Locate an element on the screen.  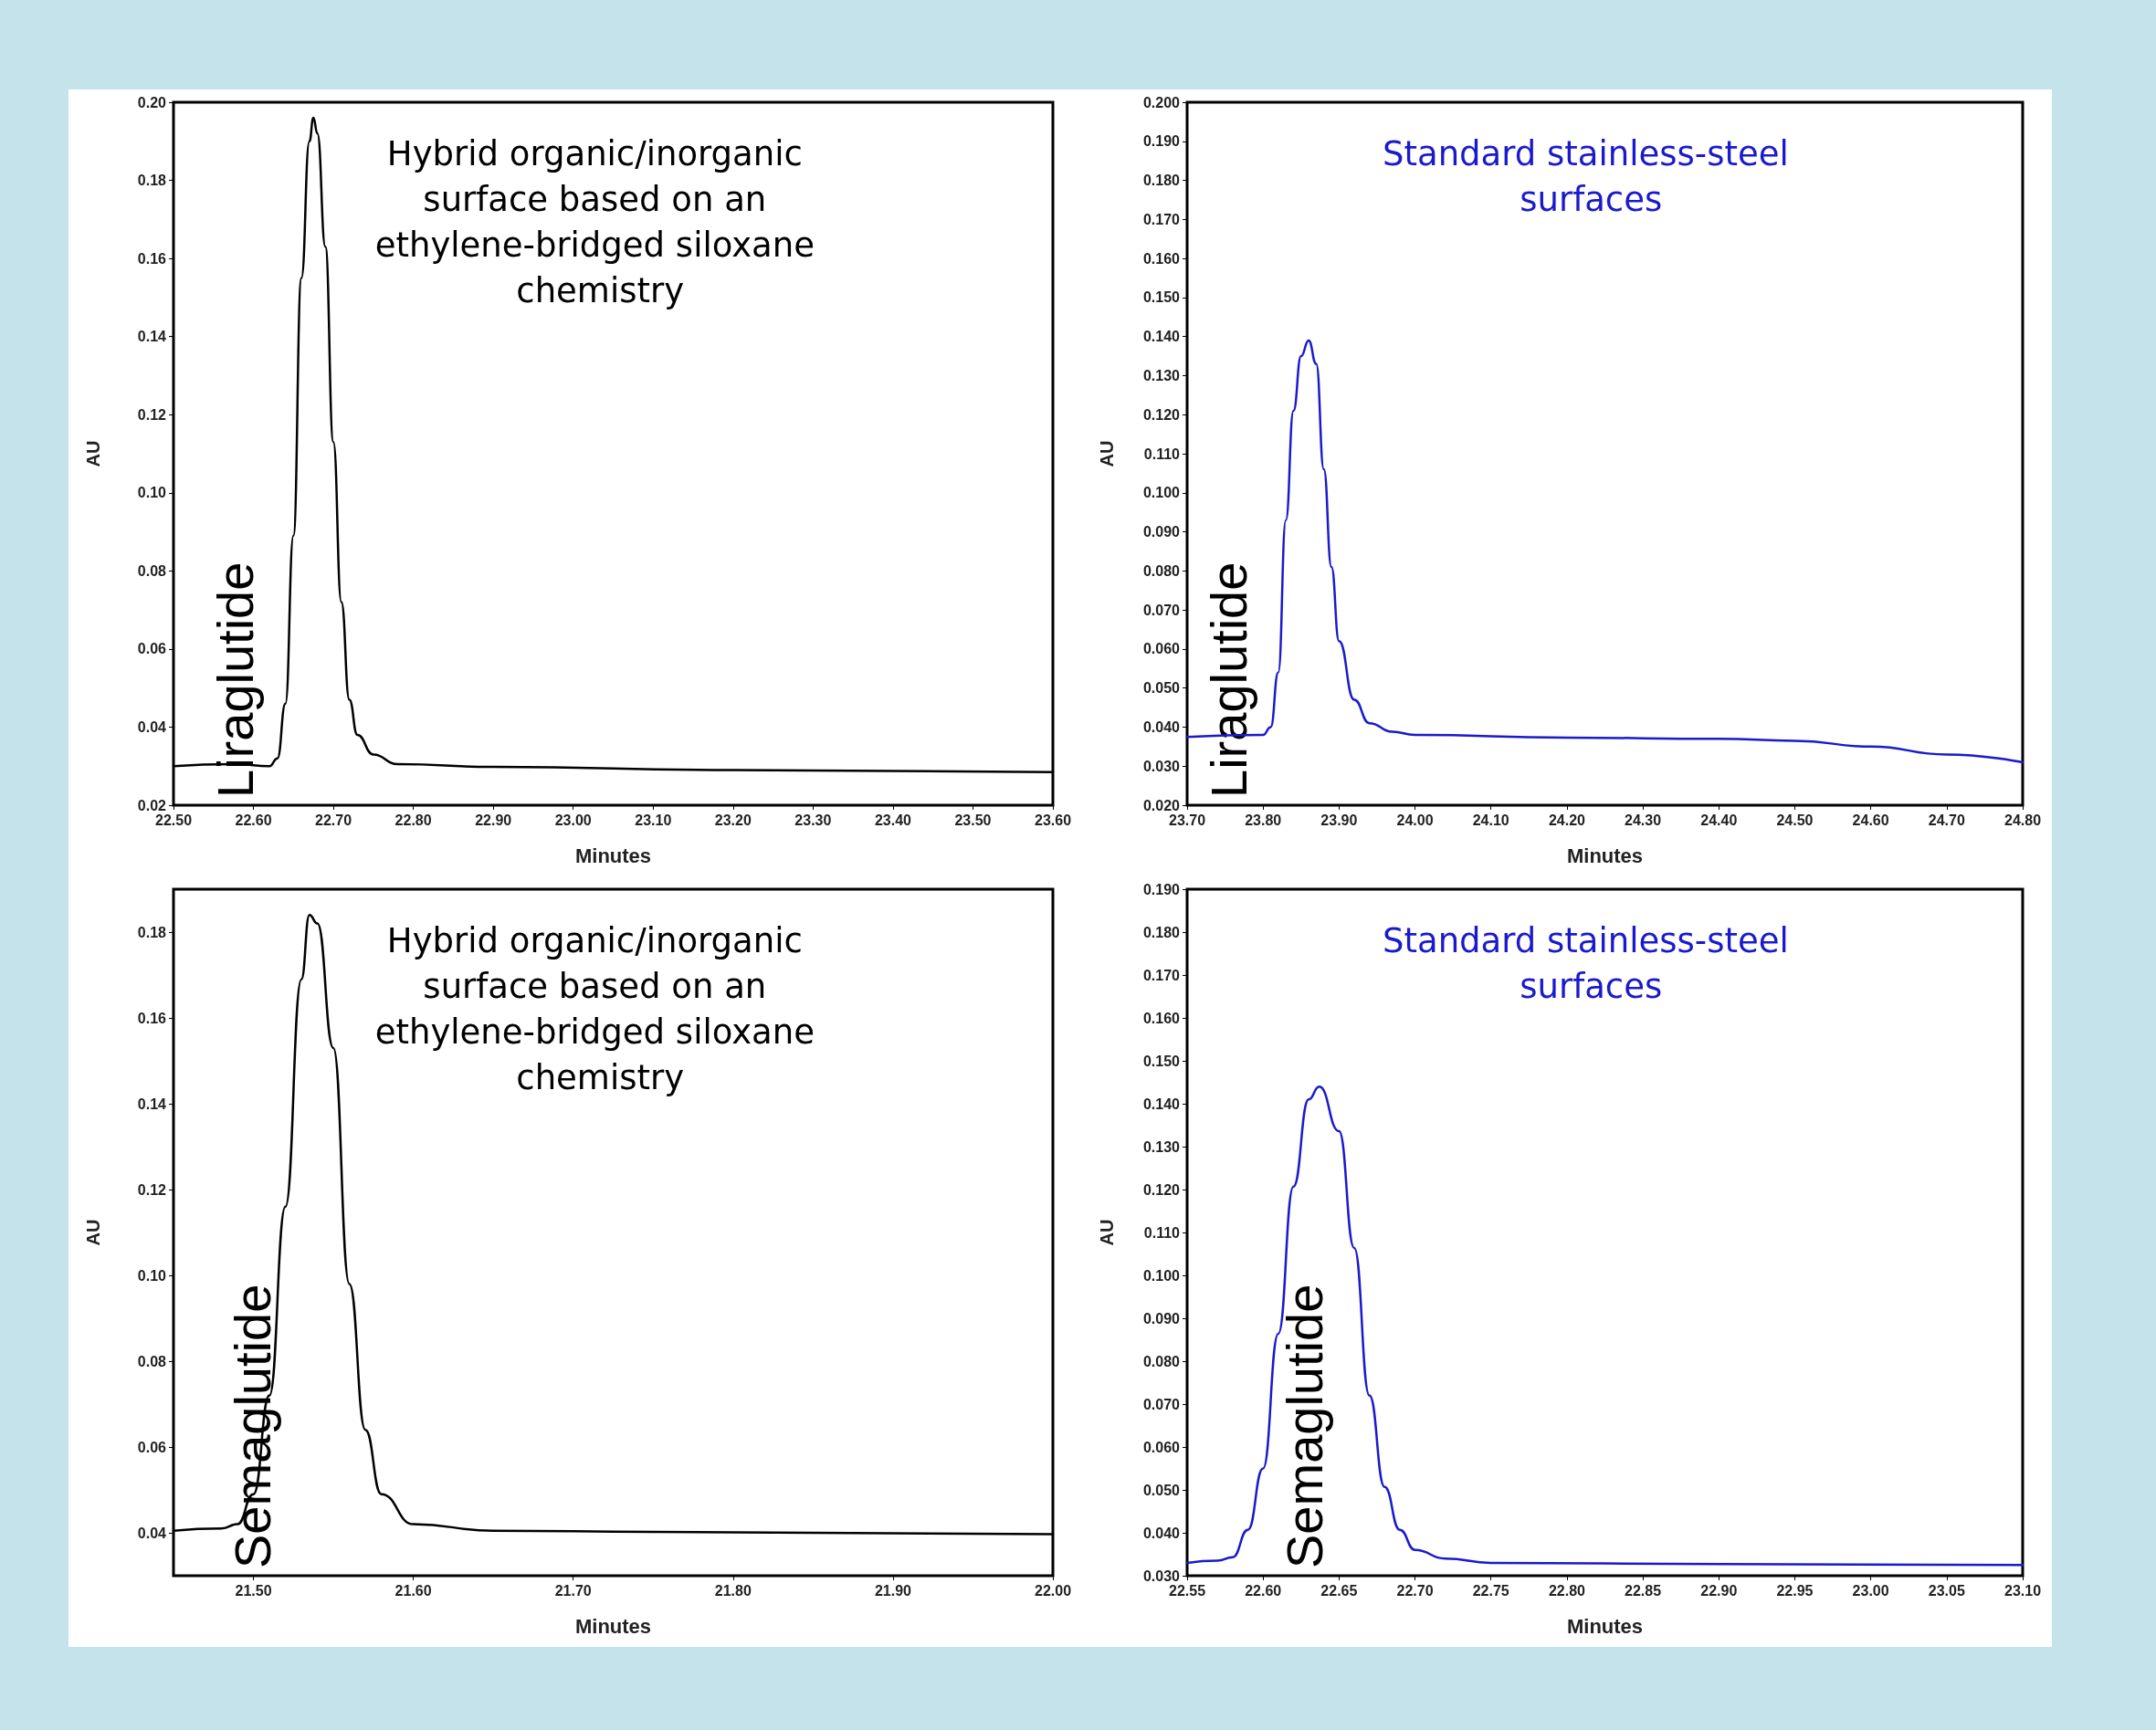
x-tick-label: 21.70 is located at coordinates (573, 1590).